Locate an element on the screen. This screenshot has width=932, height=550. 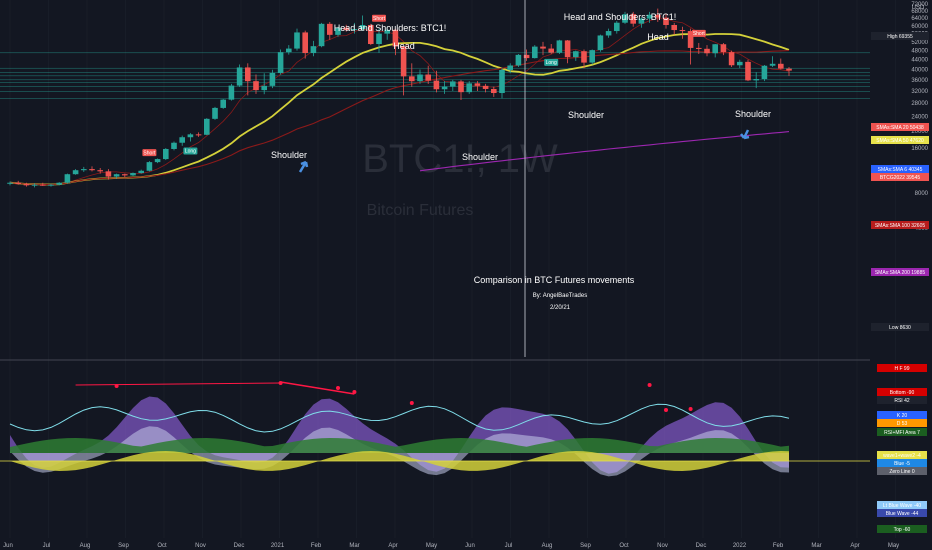
x-tick-label: Mar is located at coordinates (354, 546).